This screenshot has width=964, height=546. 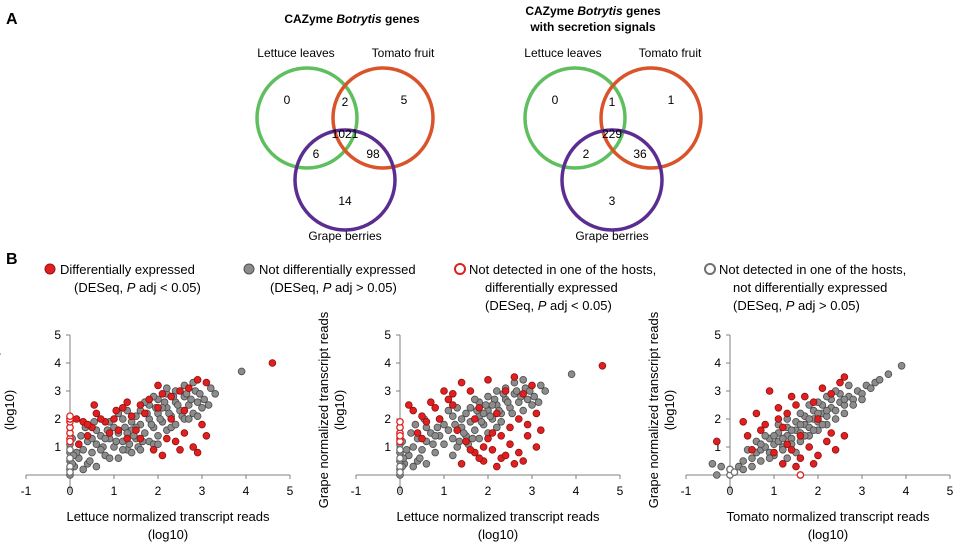 What do you see at coordinates (249, 269) in the screenshot?
I see `legend-marker-not-de` at bounding box center [249, 269].